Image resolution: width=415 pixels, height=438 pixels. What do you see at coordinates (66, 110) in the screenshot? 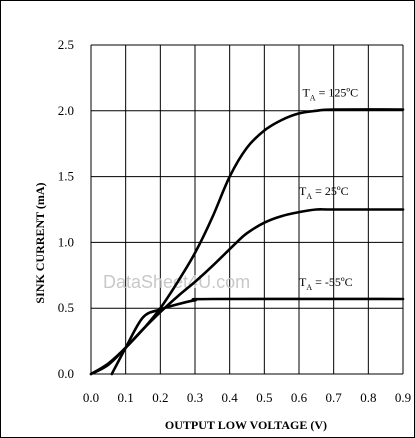
I see `y-tick-label: 2.0` at bounding box center [66, 110].